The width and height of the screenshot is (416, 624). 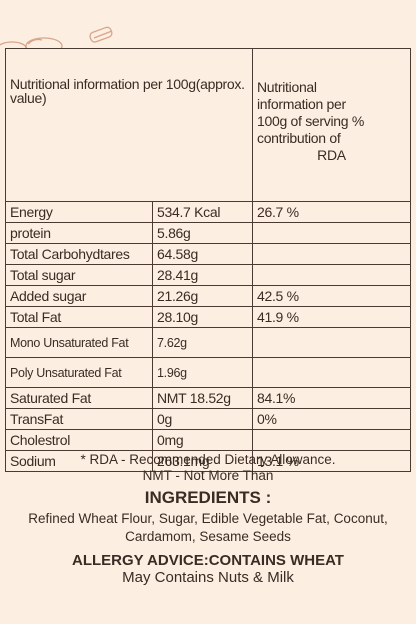 I want to click on nutrient-row: Sodium 263.1mg 13.1 %, so click(x=208, y=461).